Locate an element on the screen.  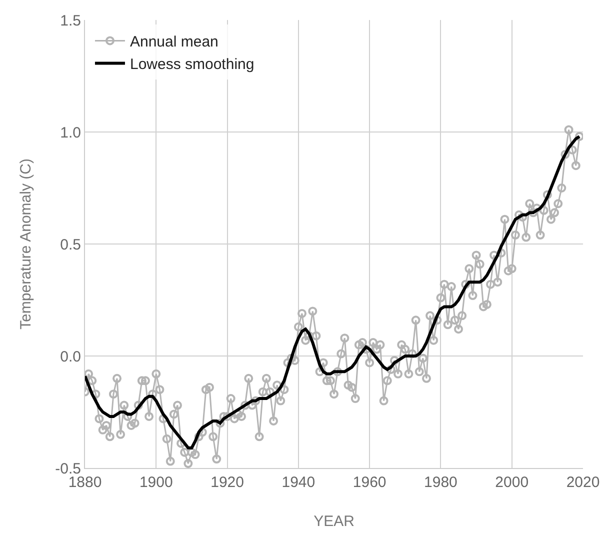
y-tick-label: 0.5 is located at coordinates (70, 245).